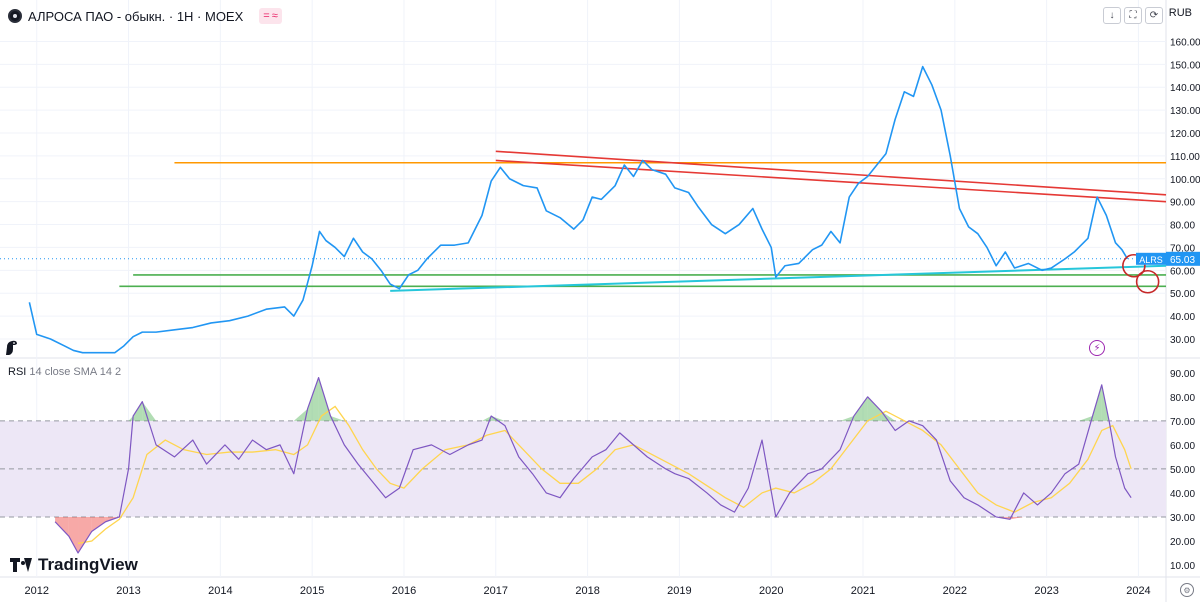  Describe the element at coordinates (1182, 226) in the screenshot. I see `price-y-tick-label: 80.00` at that location.